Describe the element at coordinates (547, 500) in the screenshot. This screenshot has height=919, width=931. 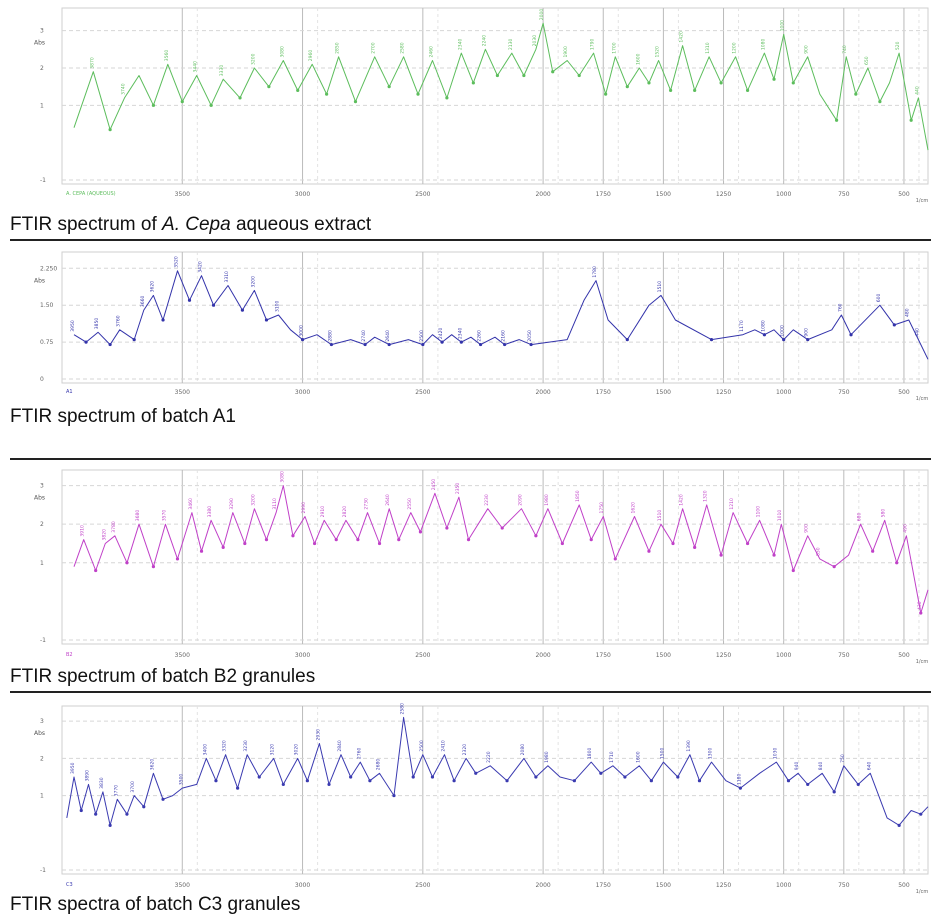
I see `peak-label: 1980` at that location.